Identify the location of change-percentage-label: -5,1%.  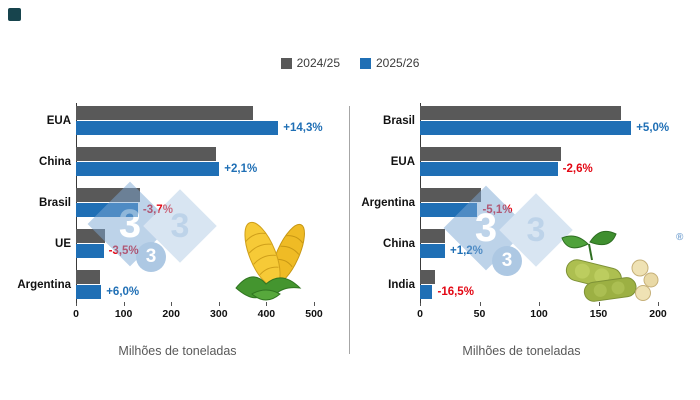
(497, 210).